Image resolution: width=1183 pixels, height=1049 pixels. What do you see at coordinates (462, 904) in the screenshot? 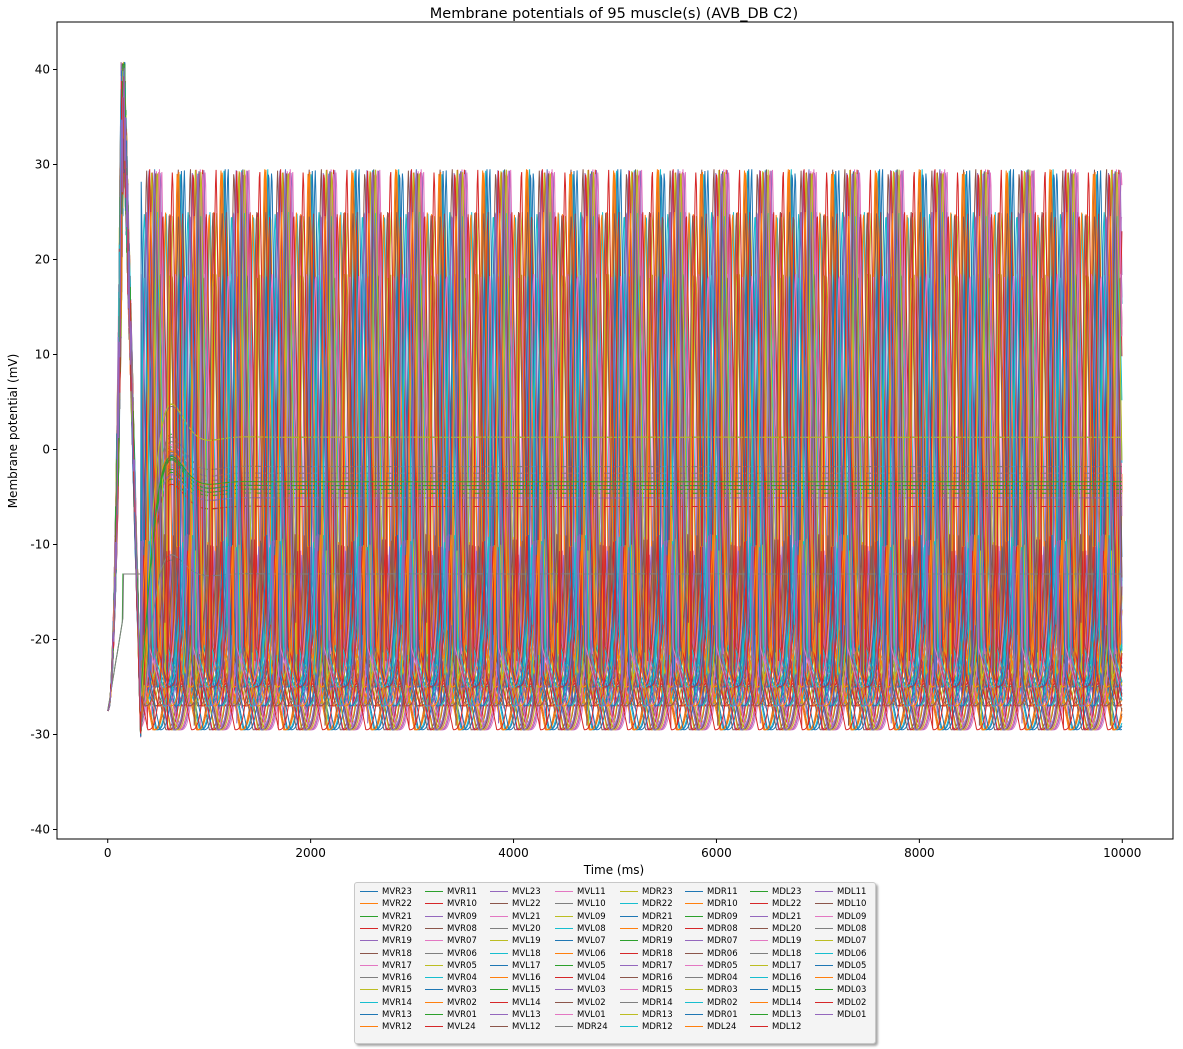
I see `legend-label: MVR10` at bounding box center [462, 904].